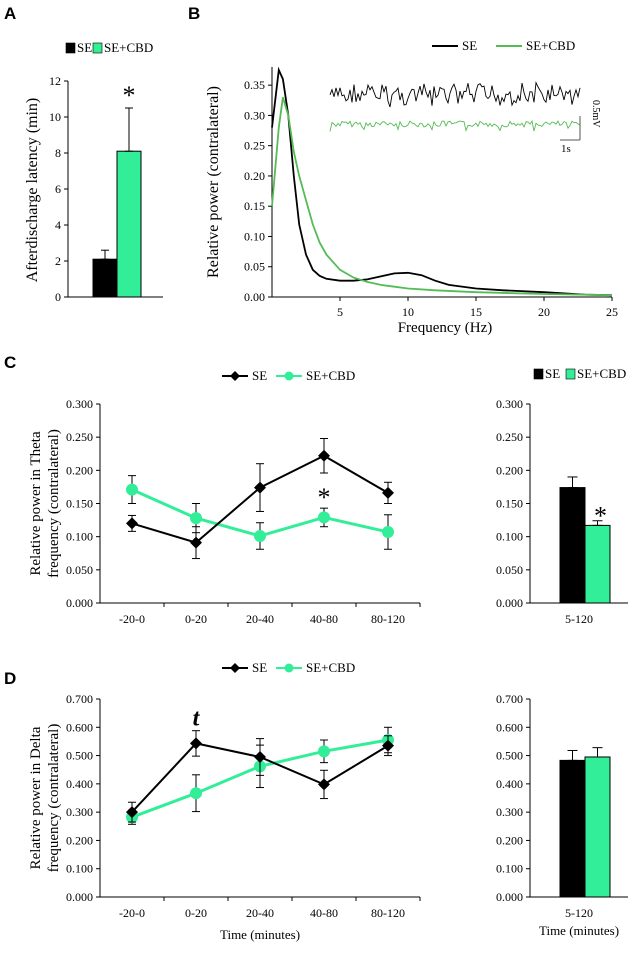  What do you see at coordinates (79, 897) in the screenshot?
I see `panel-d-line-ytick-label: 0.000` at bounding box center [79, 897].